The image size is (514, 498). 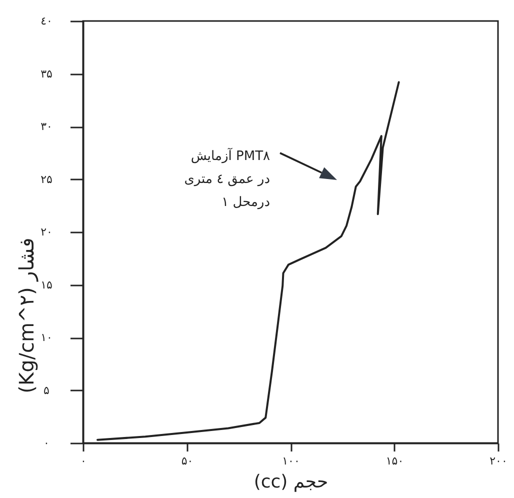 I want to click on y-tick-label: ۲۵, so click(x=46, y=179).